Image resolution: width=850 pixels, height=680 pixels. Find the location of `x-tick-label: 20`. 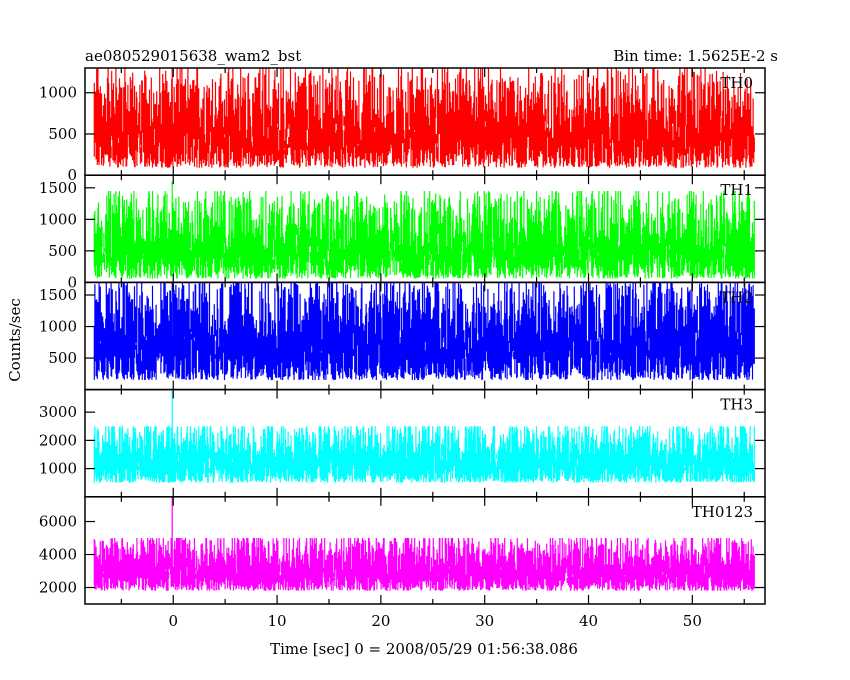

x-tick-label: 20 is located at coordinates (380, 621).